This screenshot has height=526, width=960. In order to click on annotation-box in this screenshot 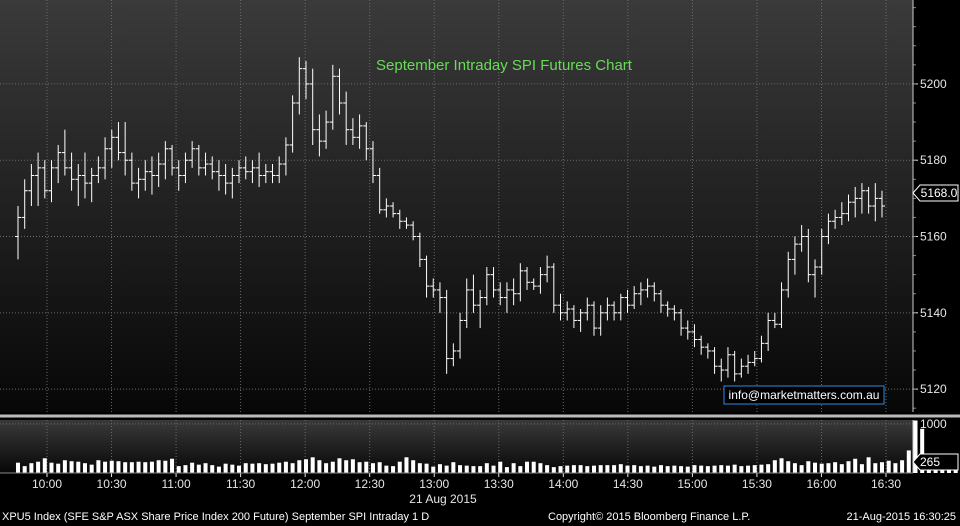, I will do `click(804, 395)`.